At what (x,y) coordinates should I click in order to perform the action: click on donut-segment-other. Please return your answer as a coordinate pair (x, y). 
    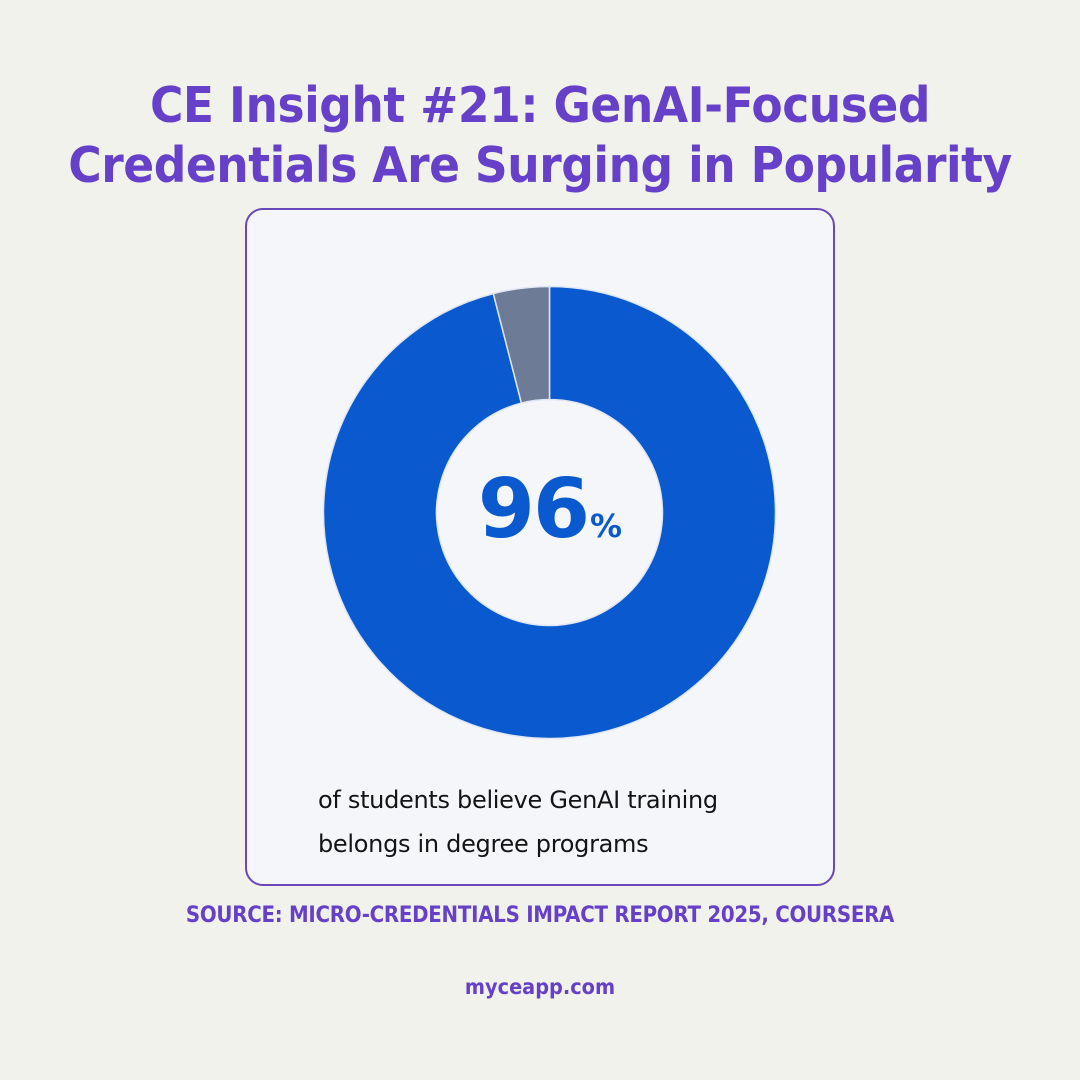
    Looking at the image, I should click on (521, 344).